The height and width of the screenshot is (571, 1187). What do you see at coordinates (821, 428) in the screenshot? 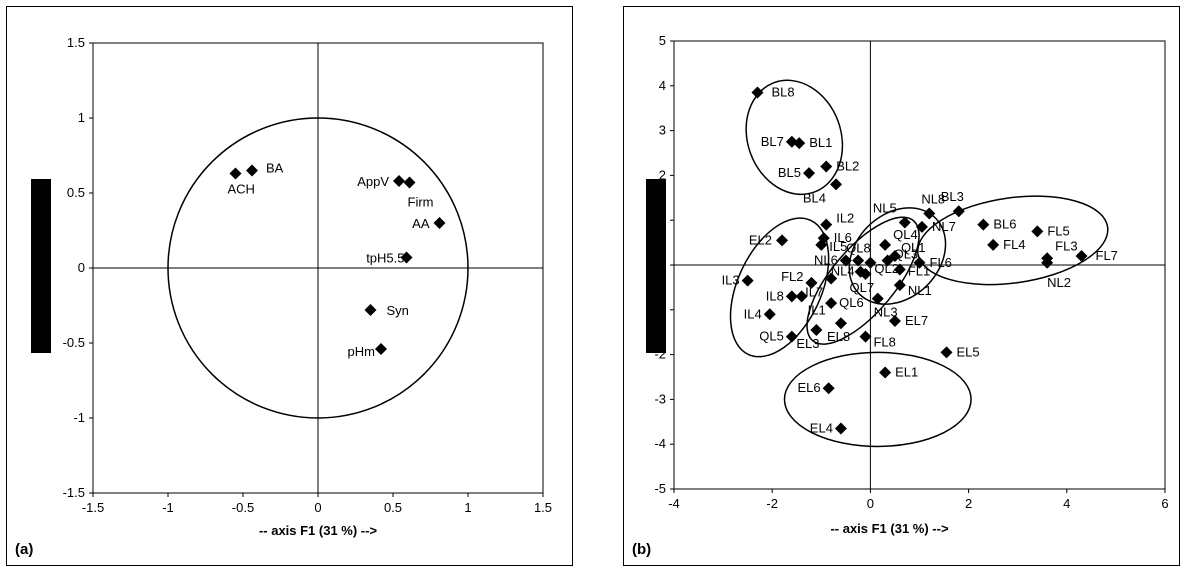
I see `point-label: EL4` at bounding box center [821, 428].